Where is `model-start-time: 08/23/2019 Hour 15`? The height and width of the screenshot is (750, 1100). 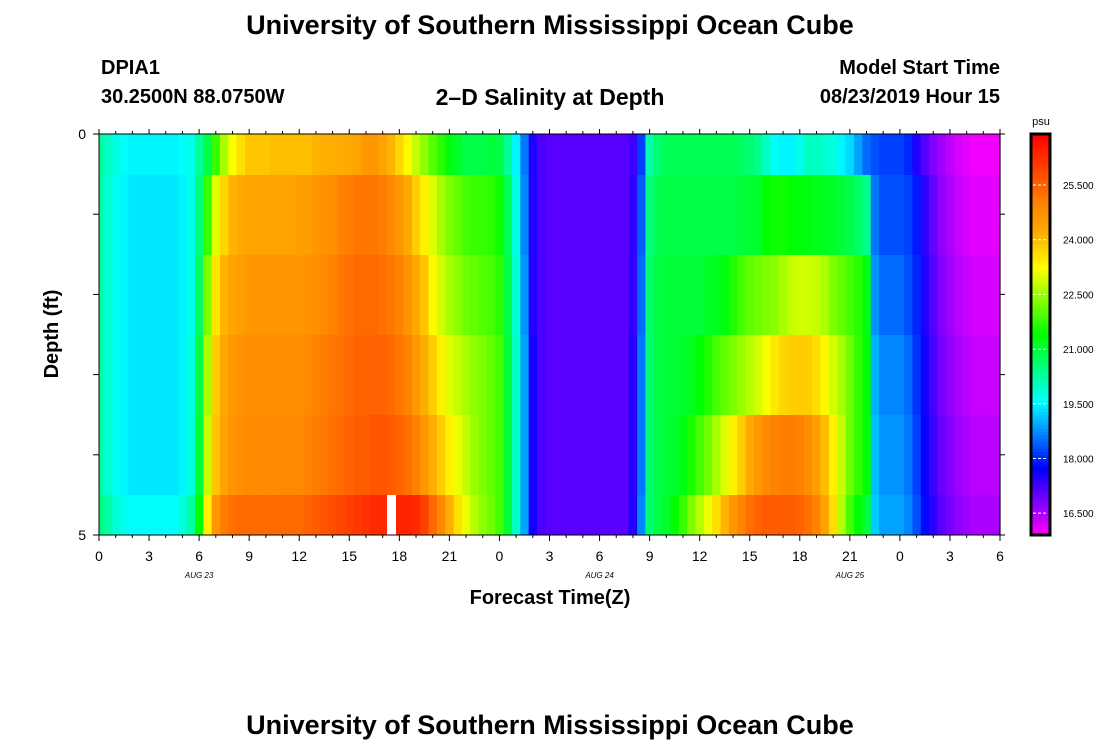
model-start-time: 08/23/2019 Hour 15 is located at coordinates (909, 97).